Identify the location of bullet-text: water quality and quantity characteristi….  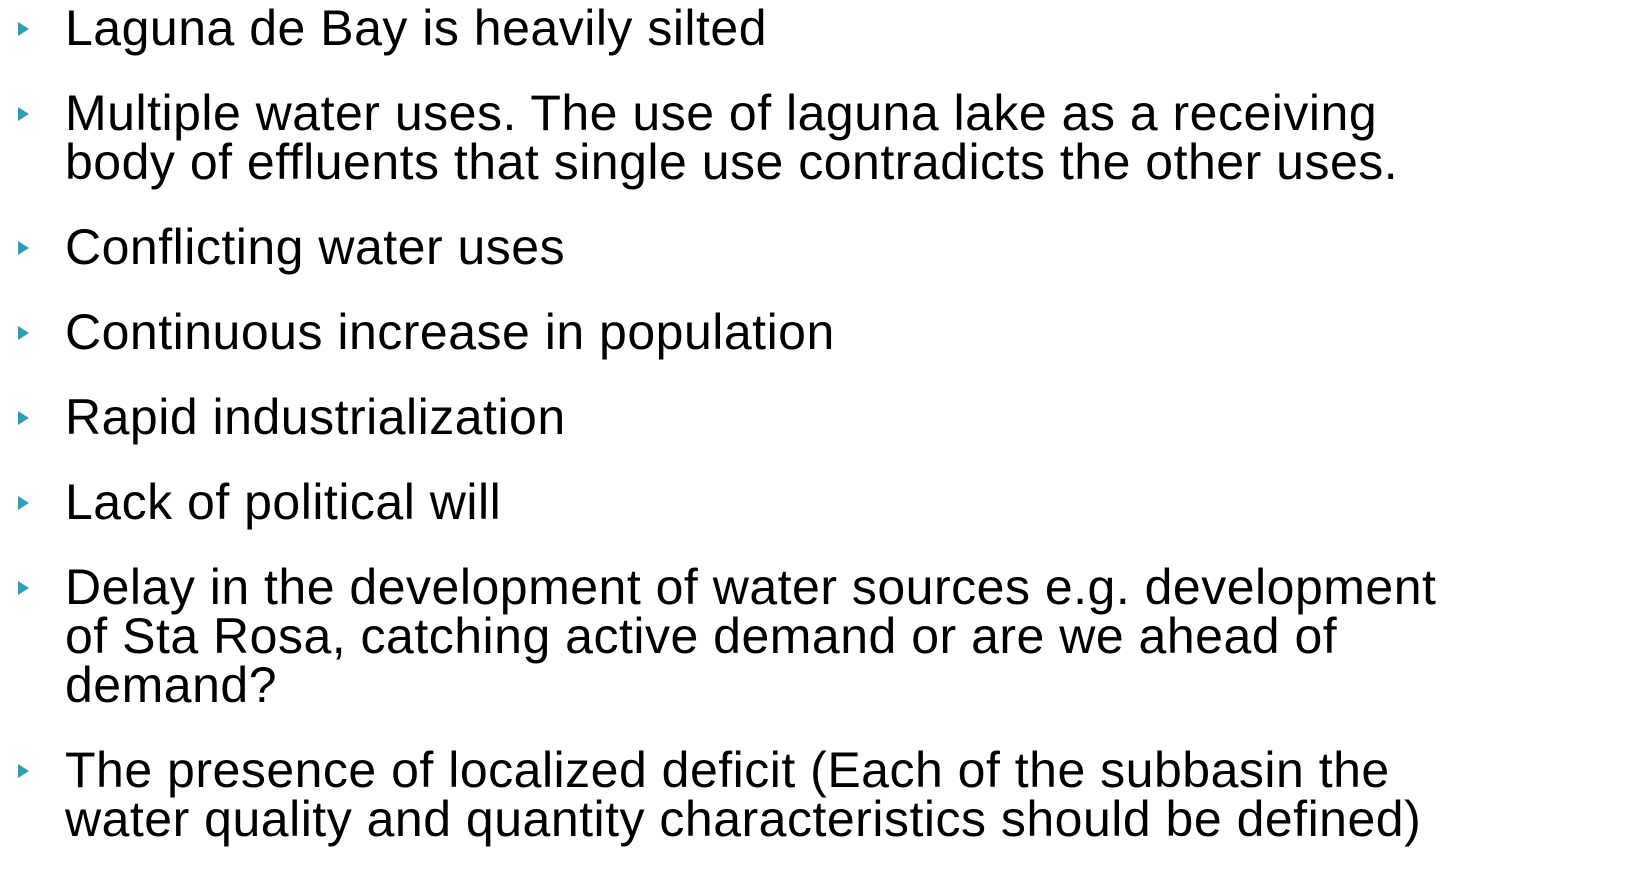
(743, 819).